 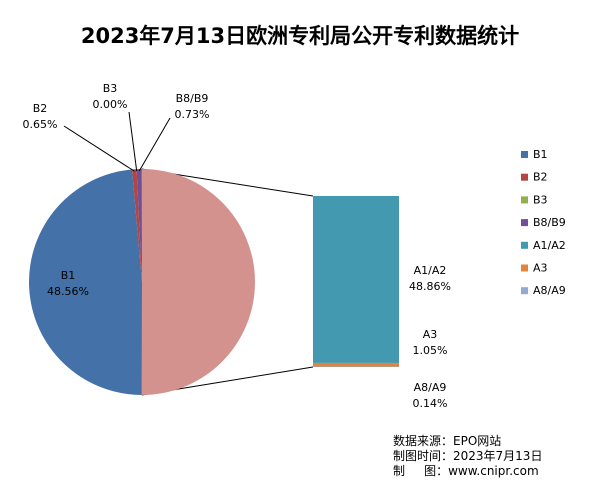 What do you see at coordinates (540, 154) in the screenshot?
I see `legend-item-b1-label: B1` at bounding box center [540, 154].